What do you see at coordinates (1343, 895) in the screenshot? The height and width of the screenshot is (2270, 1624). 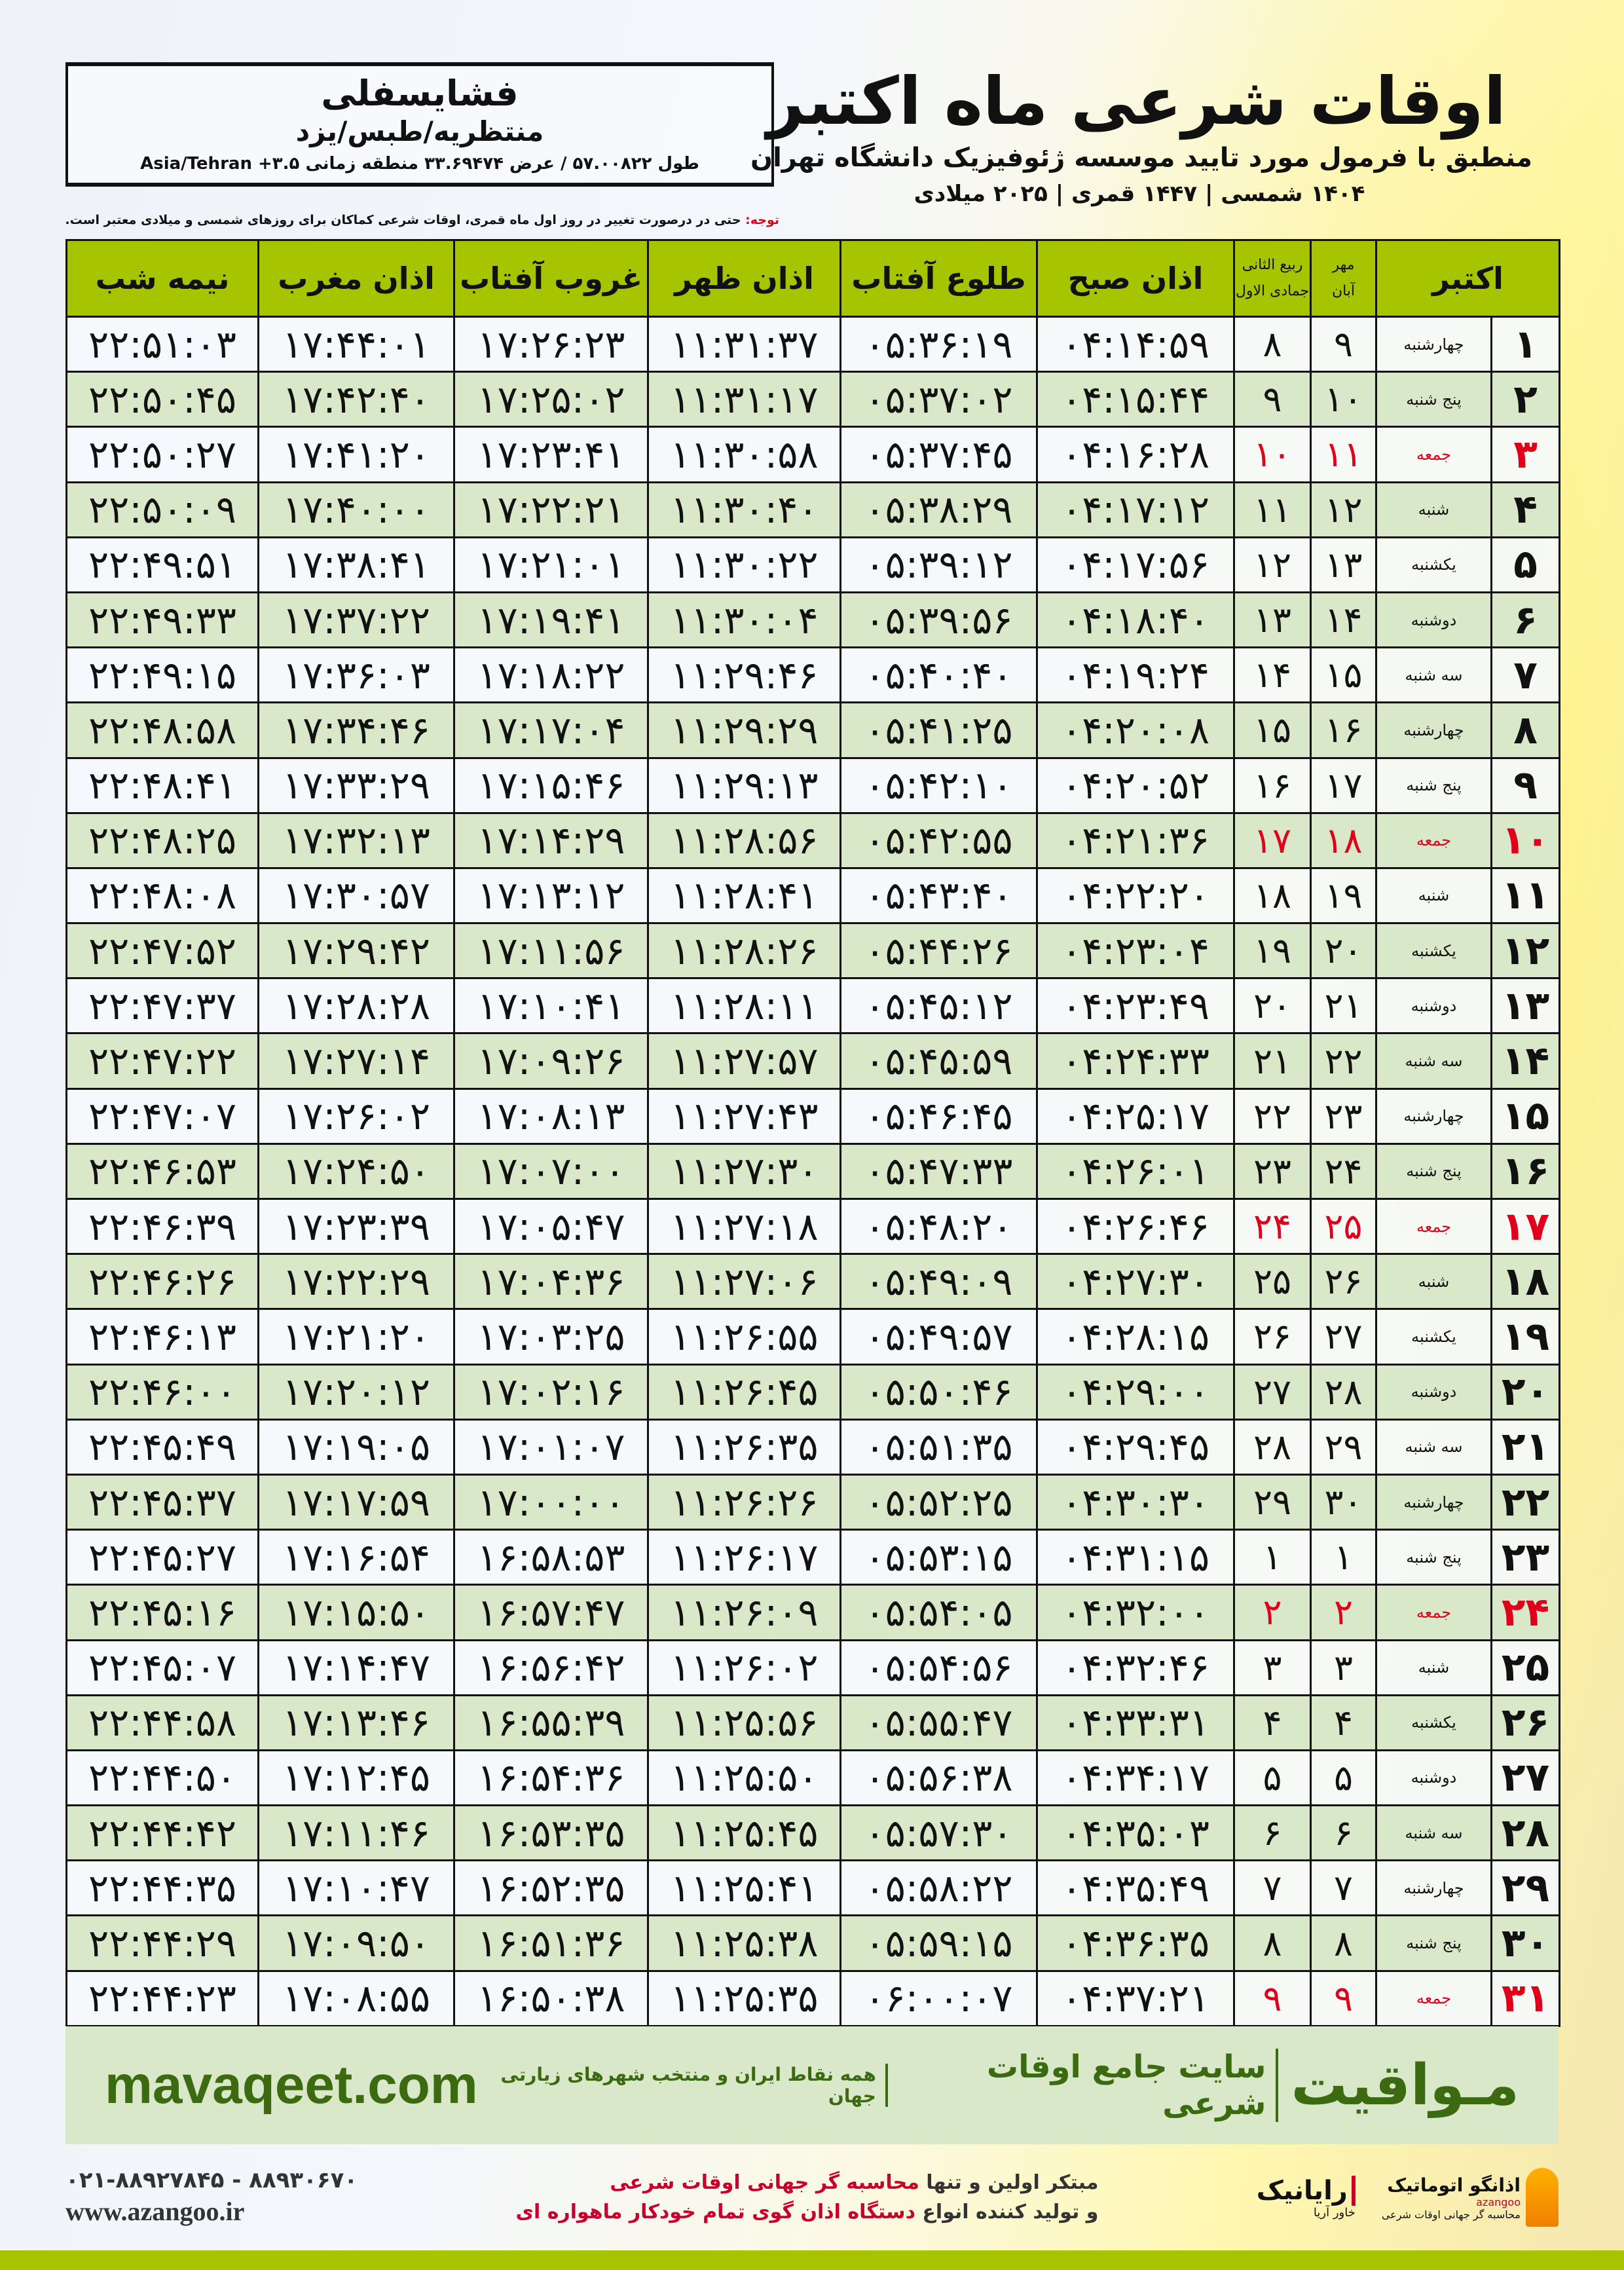 I see `cell-shamsi-day: ۱۹` at bounding box center [1343, 895].